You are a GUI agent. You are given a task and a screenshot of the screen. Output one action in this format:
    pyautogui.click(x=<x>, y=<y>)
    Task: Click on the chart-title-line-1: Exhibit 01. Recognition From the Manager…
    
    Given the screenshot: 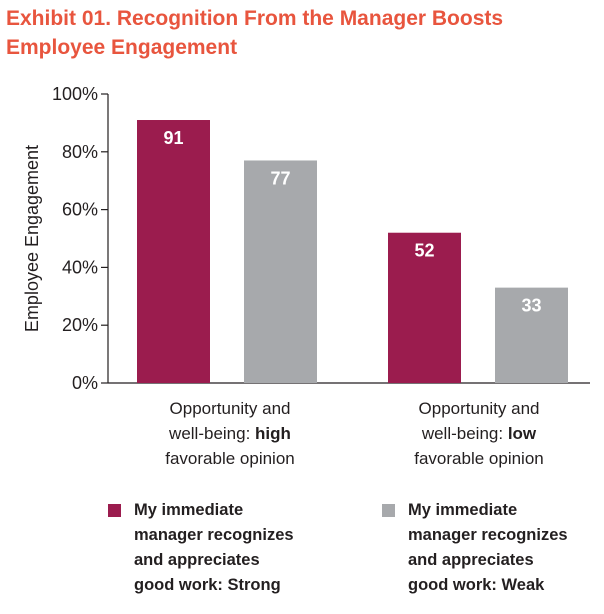 What is the action you would take?
    pyautogui.click(x=255, y=18)
    